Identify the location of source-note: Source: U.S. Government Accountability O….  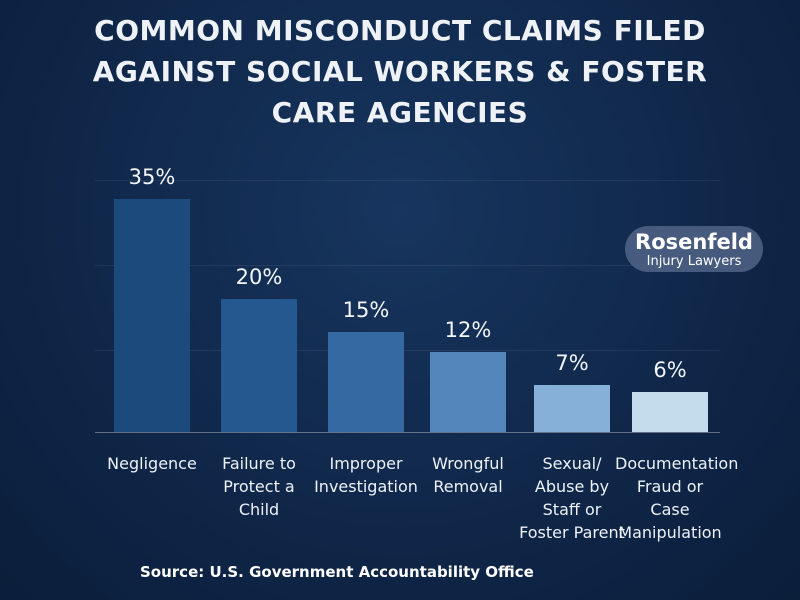
(337, 572).